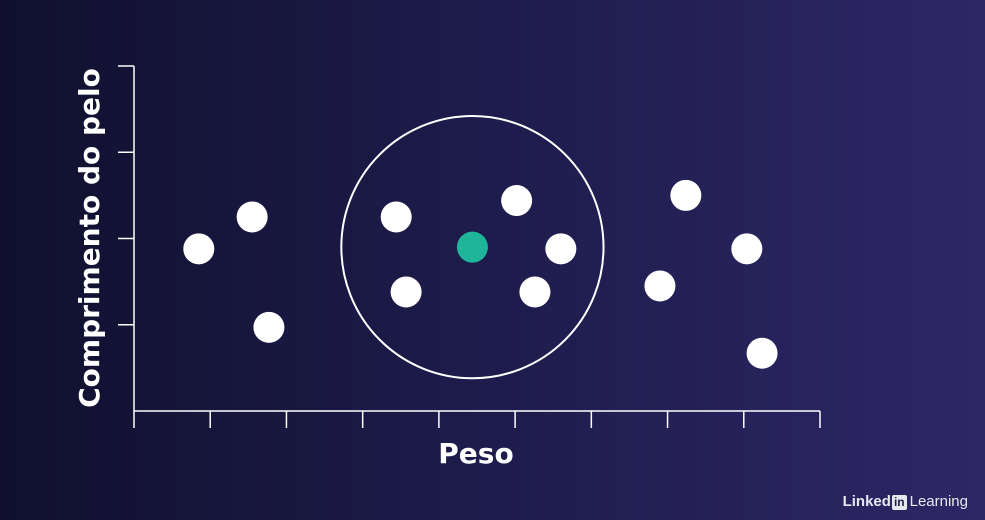 The image size is (985, 520). What do you see at coordinates (89, 238) in the screenshot?
I see `y-axis-label: Comprimento do pelo` at bounding box center [89, 238].